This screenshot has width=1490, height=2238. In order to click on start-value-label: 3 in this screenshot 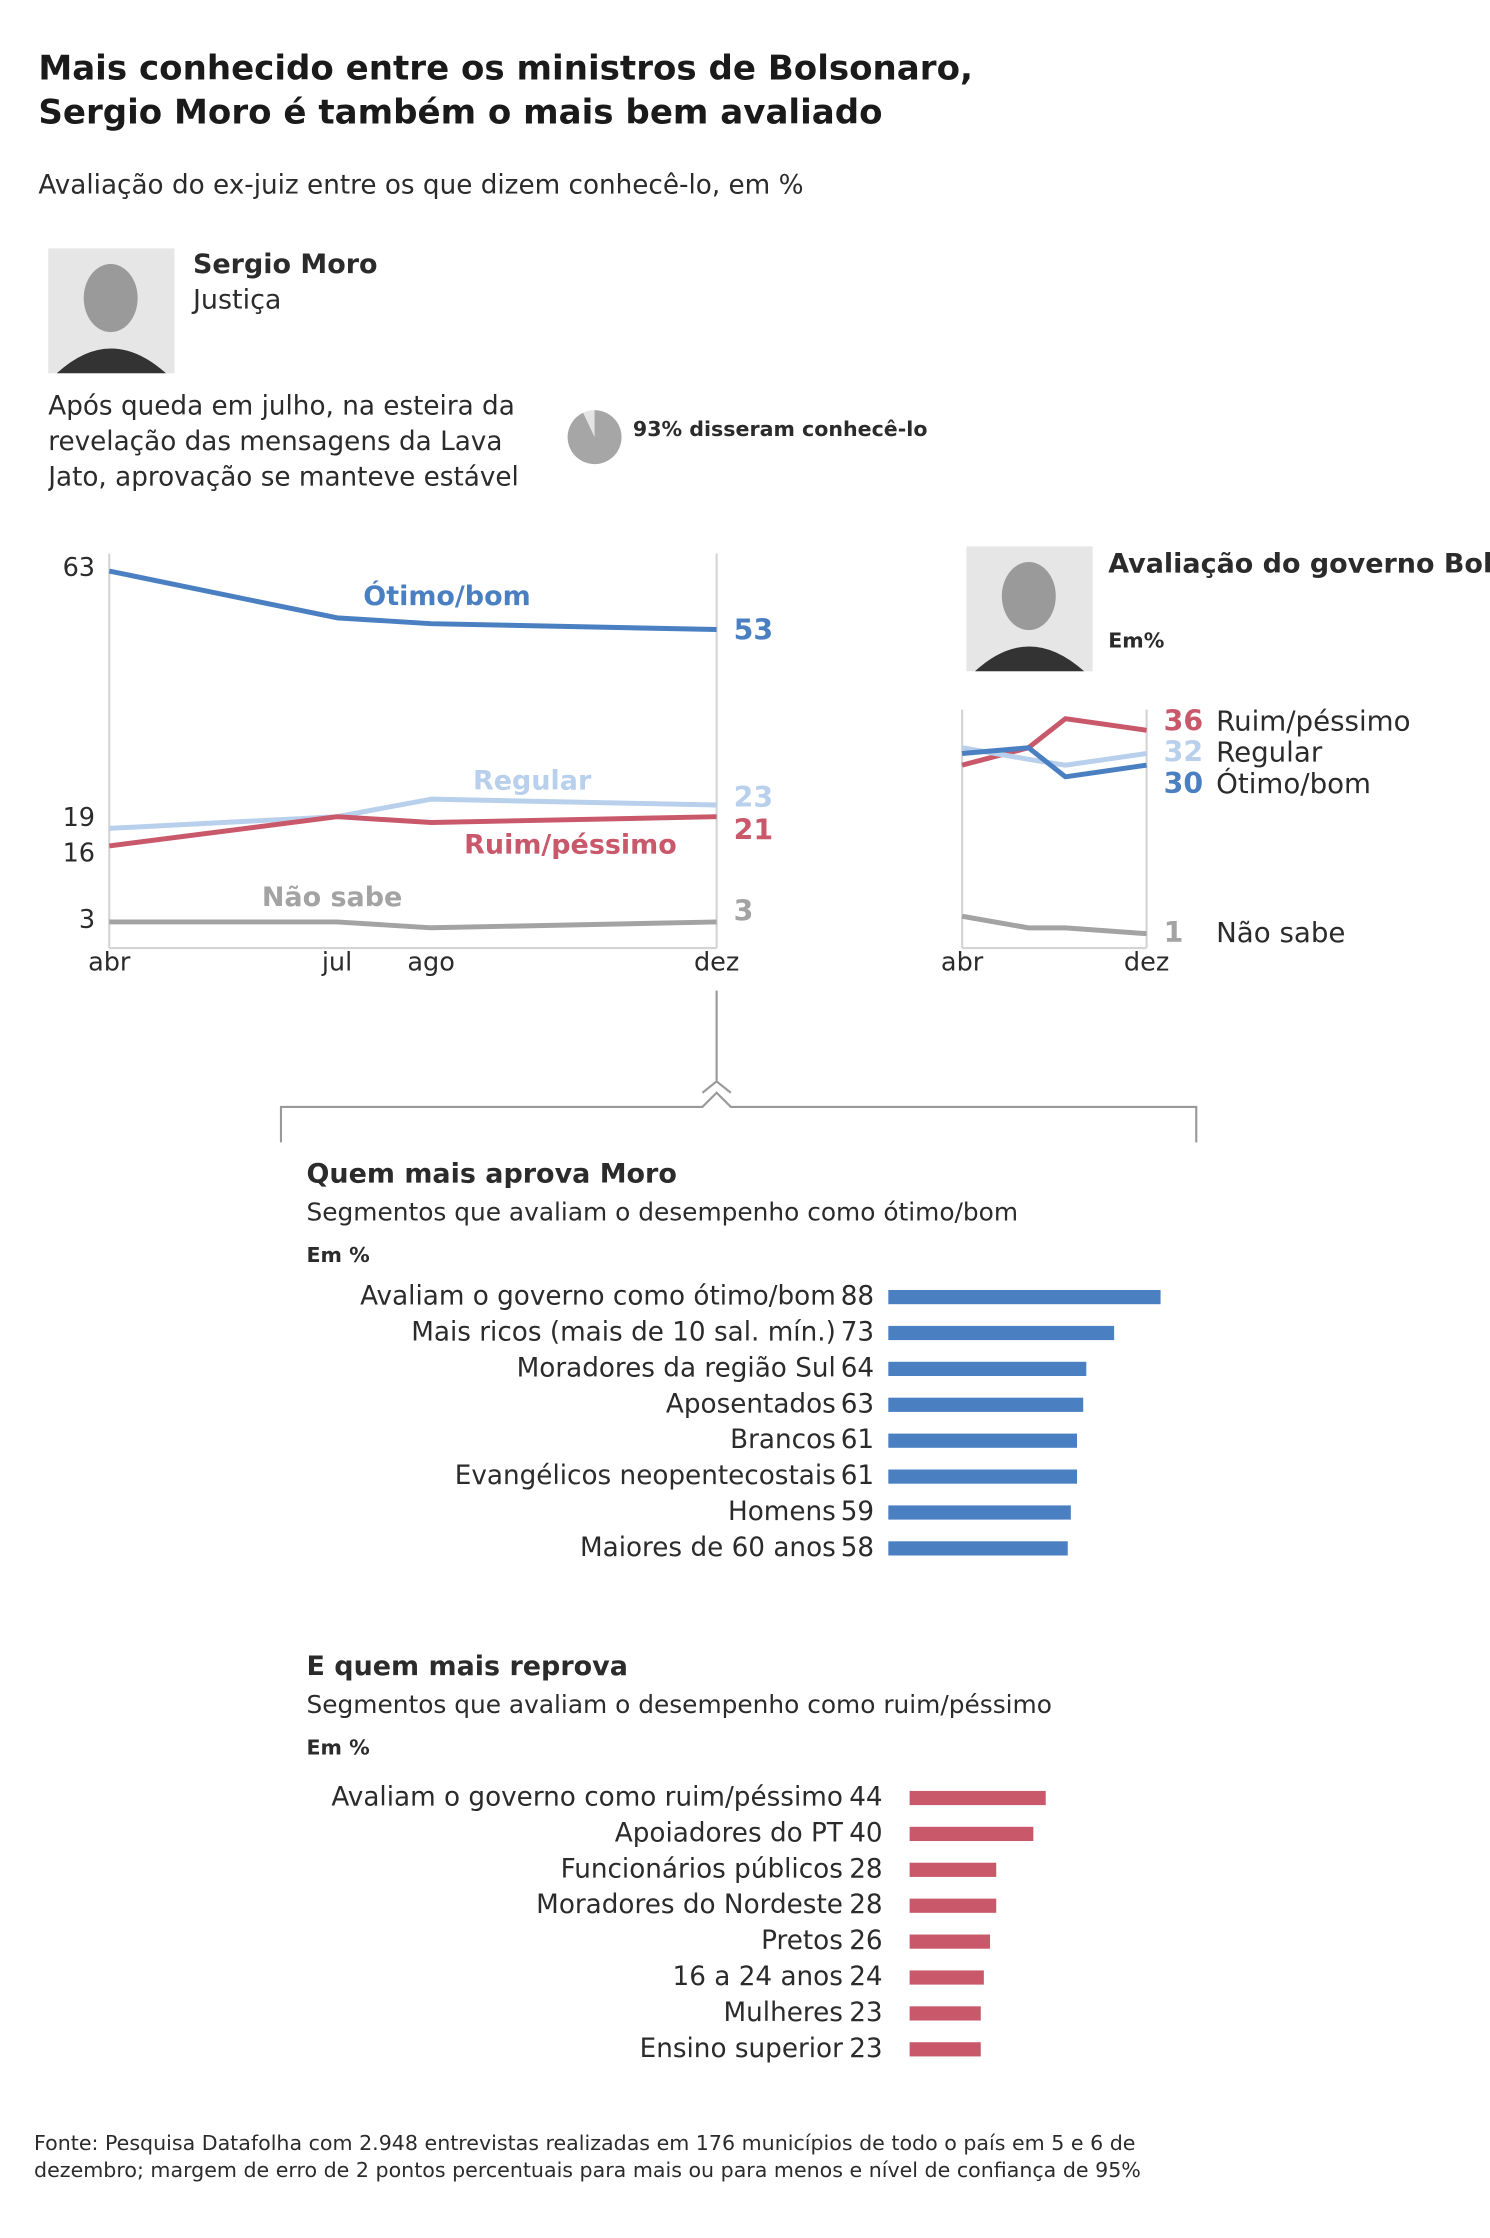, I will do `click(87, 920)`.